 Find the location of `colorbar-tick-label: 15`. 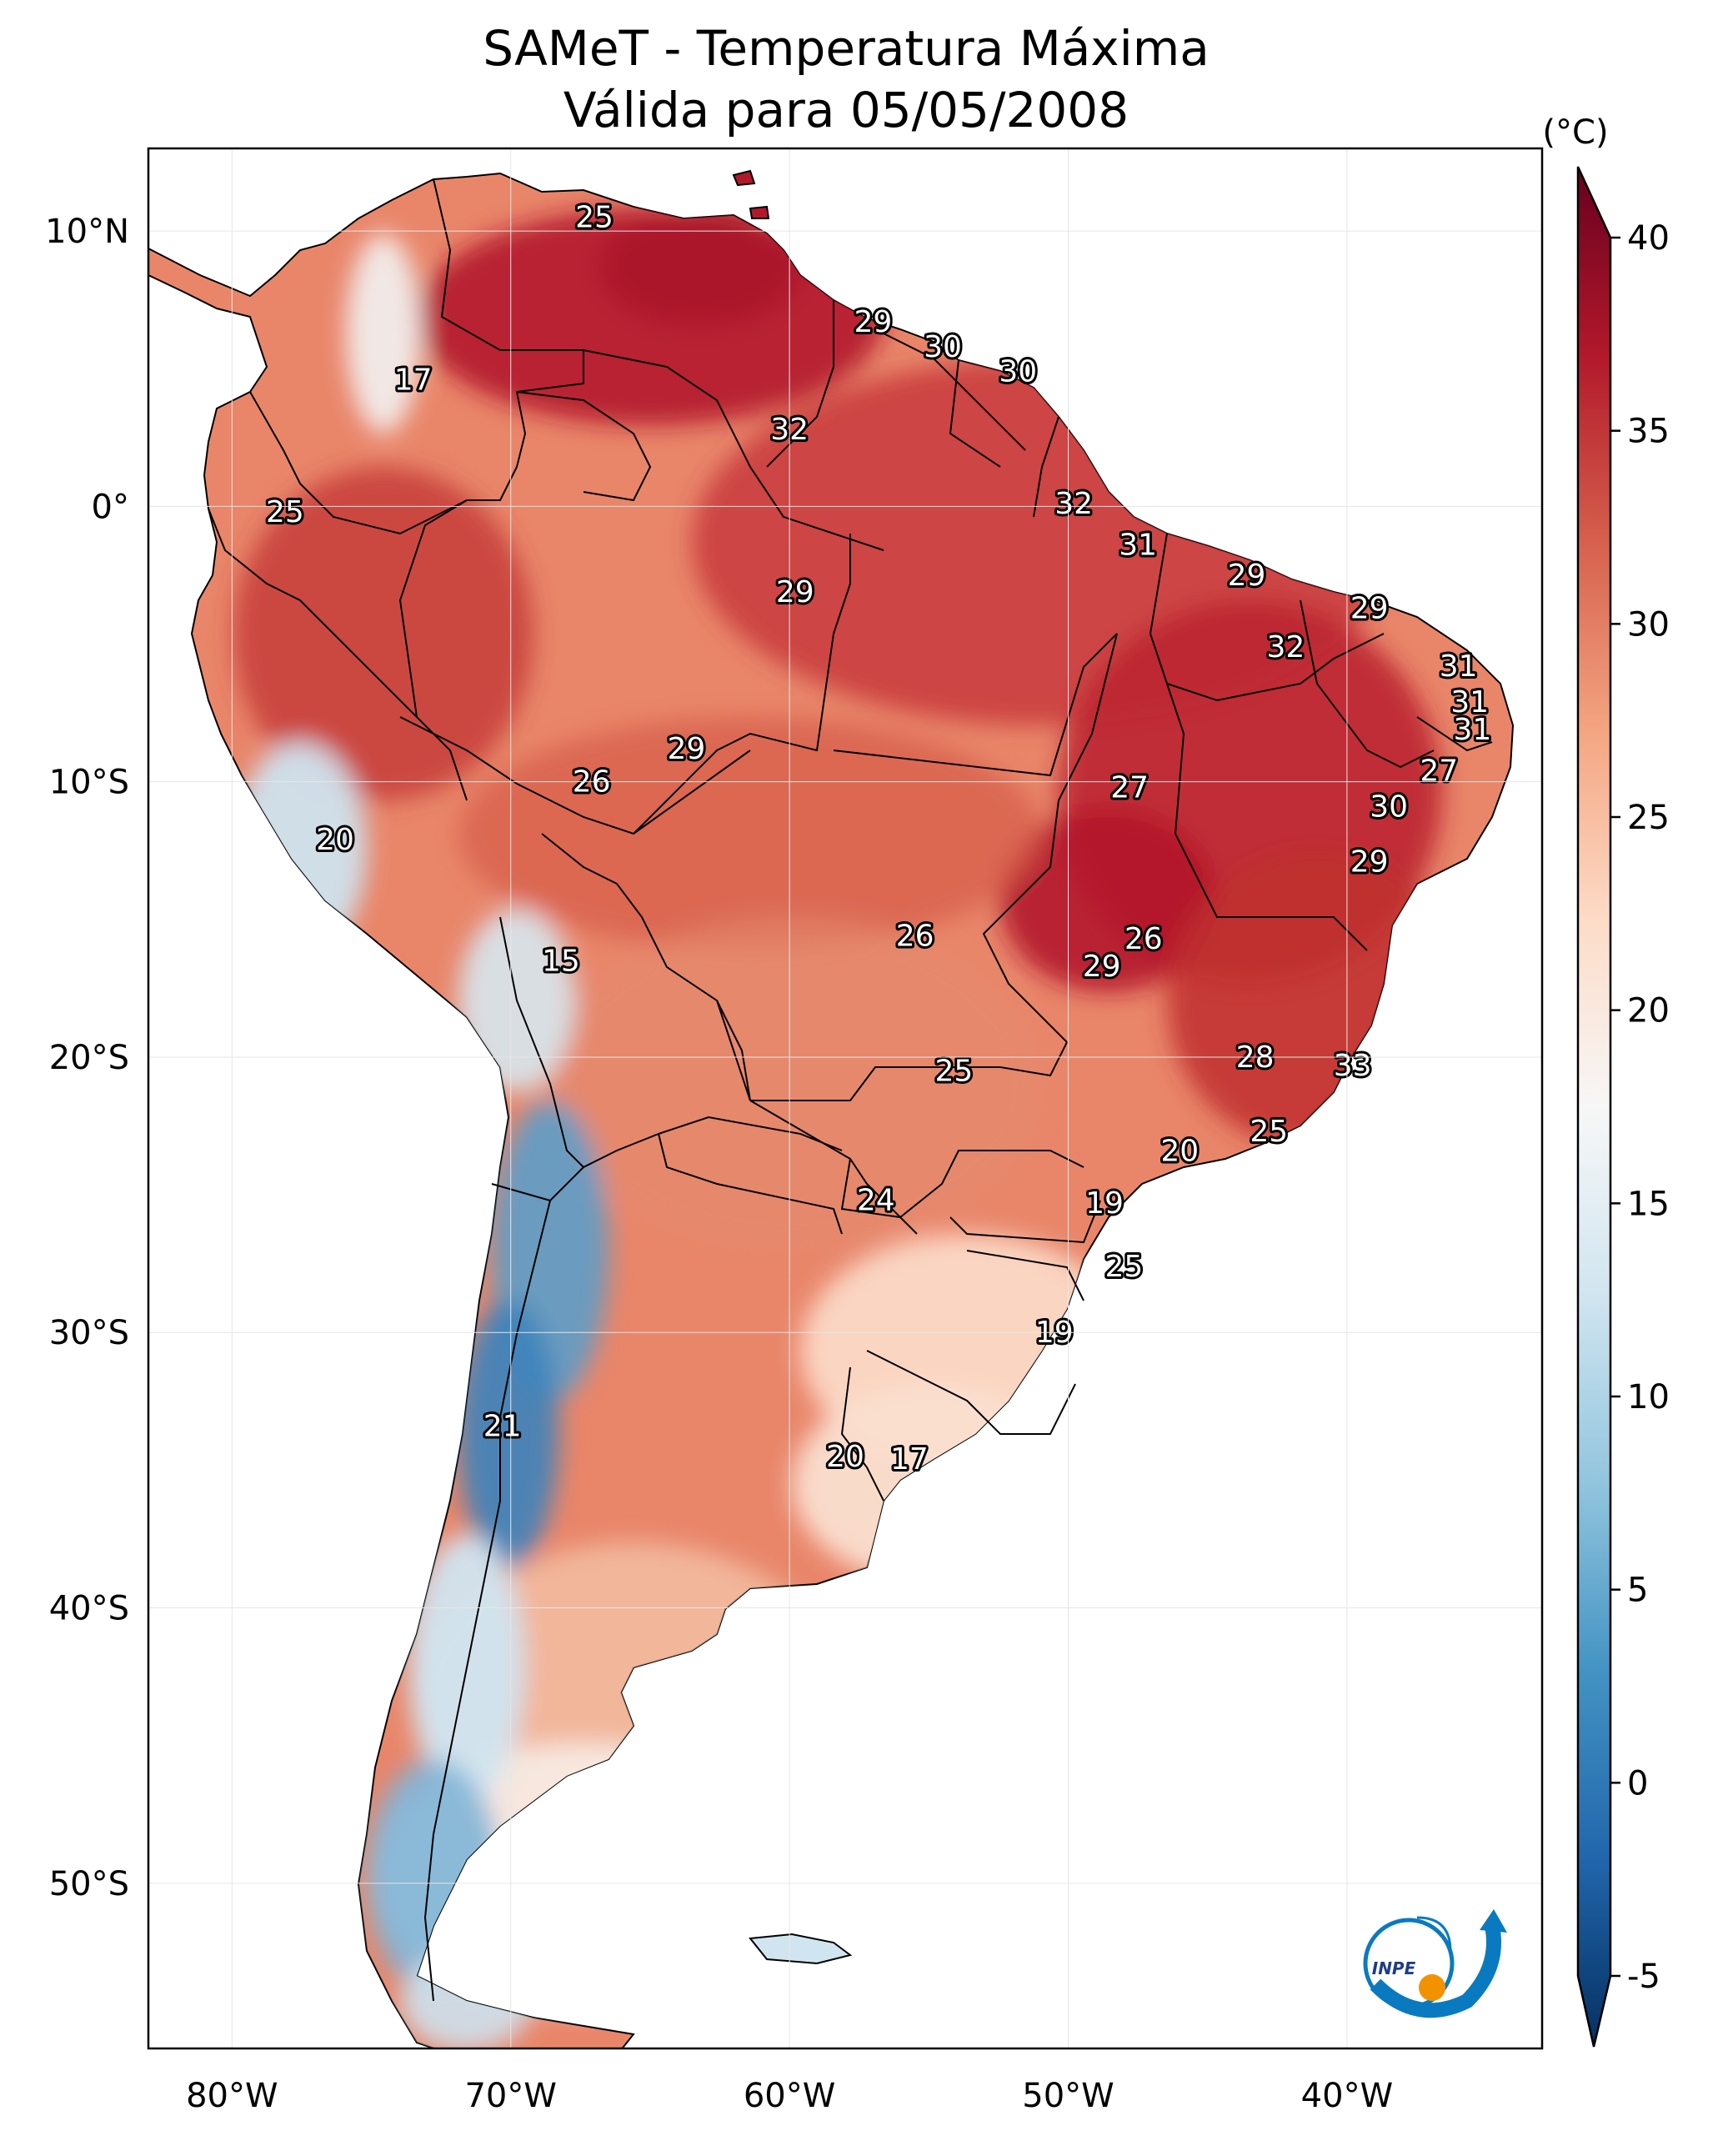

colorbar-tick-label: 15 is located at coordinates (1648, 1204).